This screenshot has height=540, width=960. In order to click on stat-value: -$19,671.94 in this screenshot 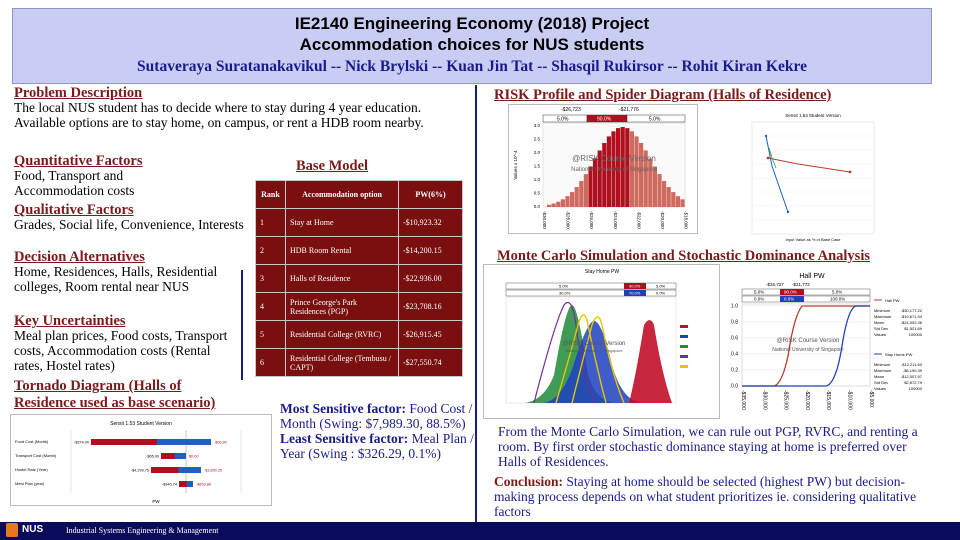, I will do `click(912, 316)`.